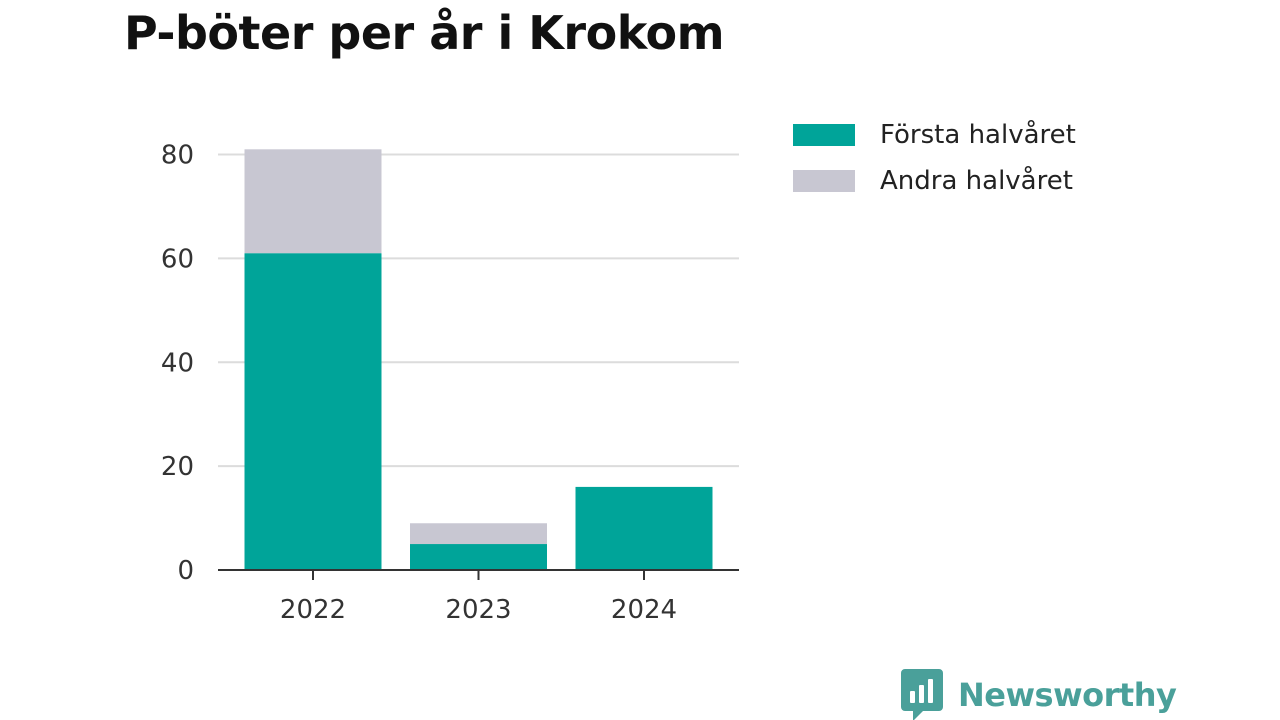  What do you see at coordinates (644, 528) in the screenshot?
I see `bar-2024-first-half` at bounding box center [644, 528].